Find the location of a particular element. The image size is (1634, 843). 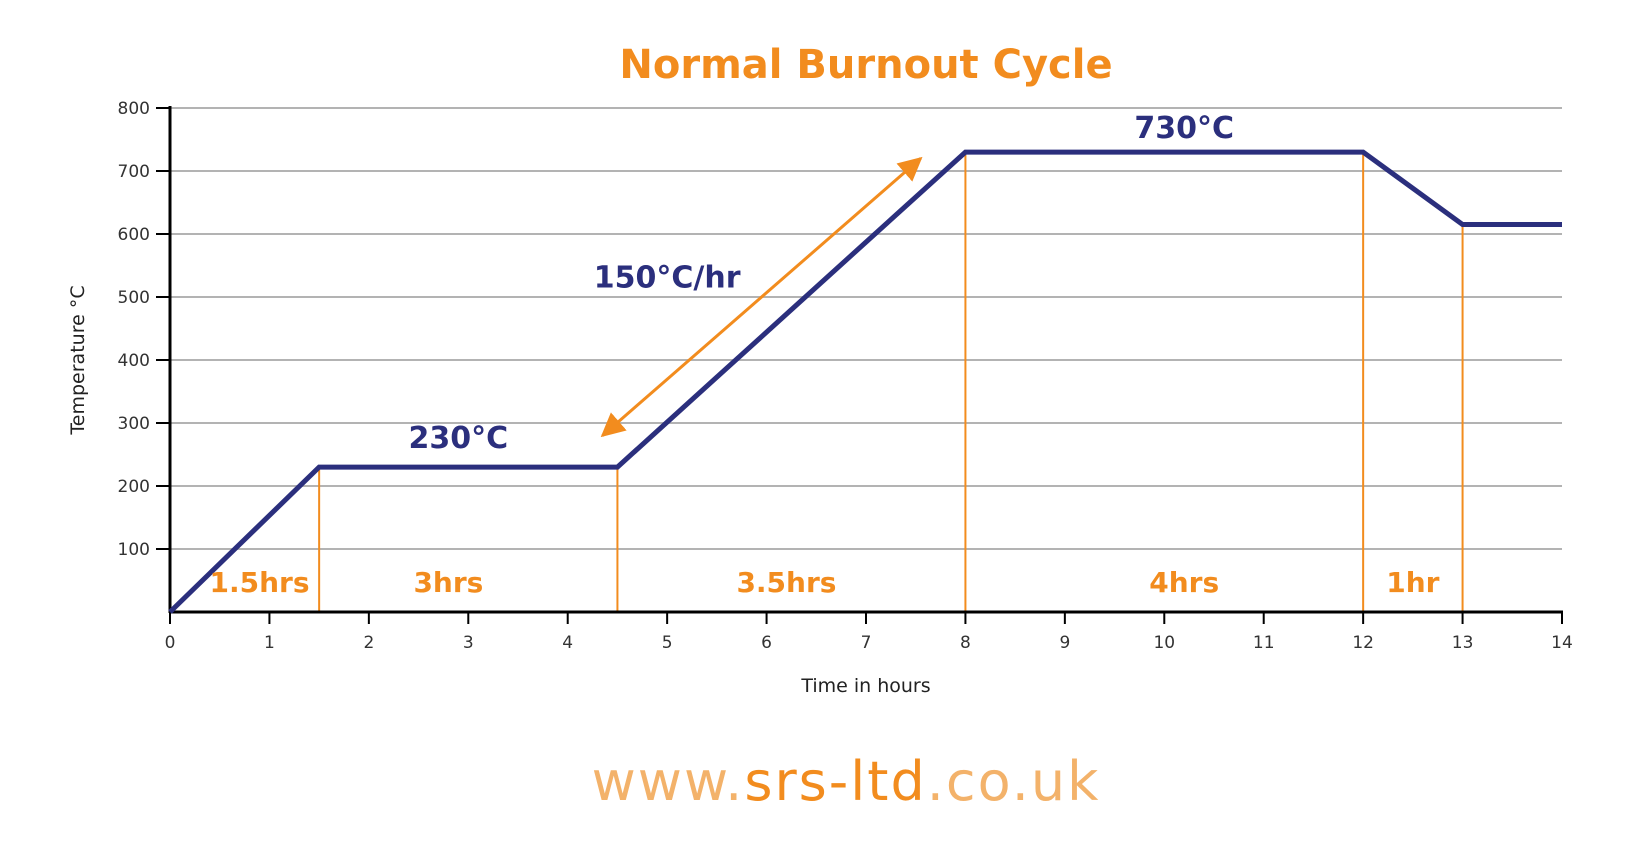

y-tick-label: 200 is located at coordinates (134, 487).